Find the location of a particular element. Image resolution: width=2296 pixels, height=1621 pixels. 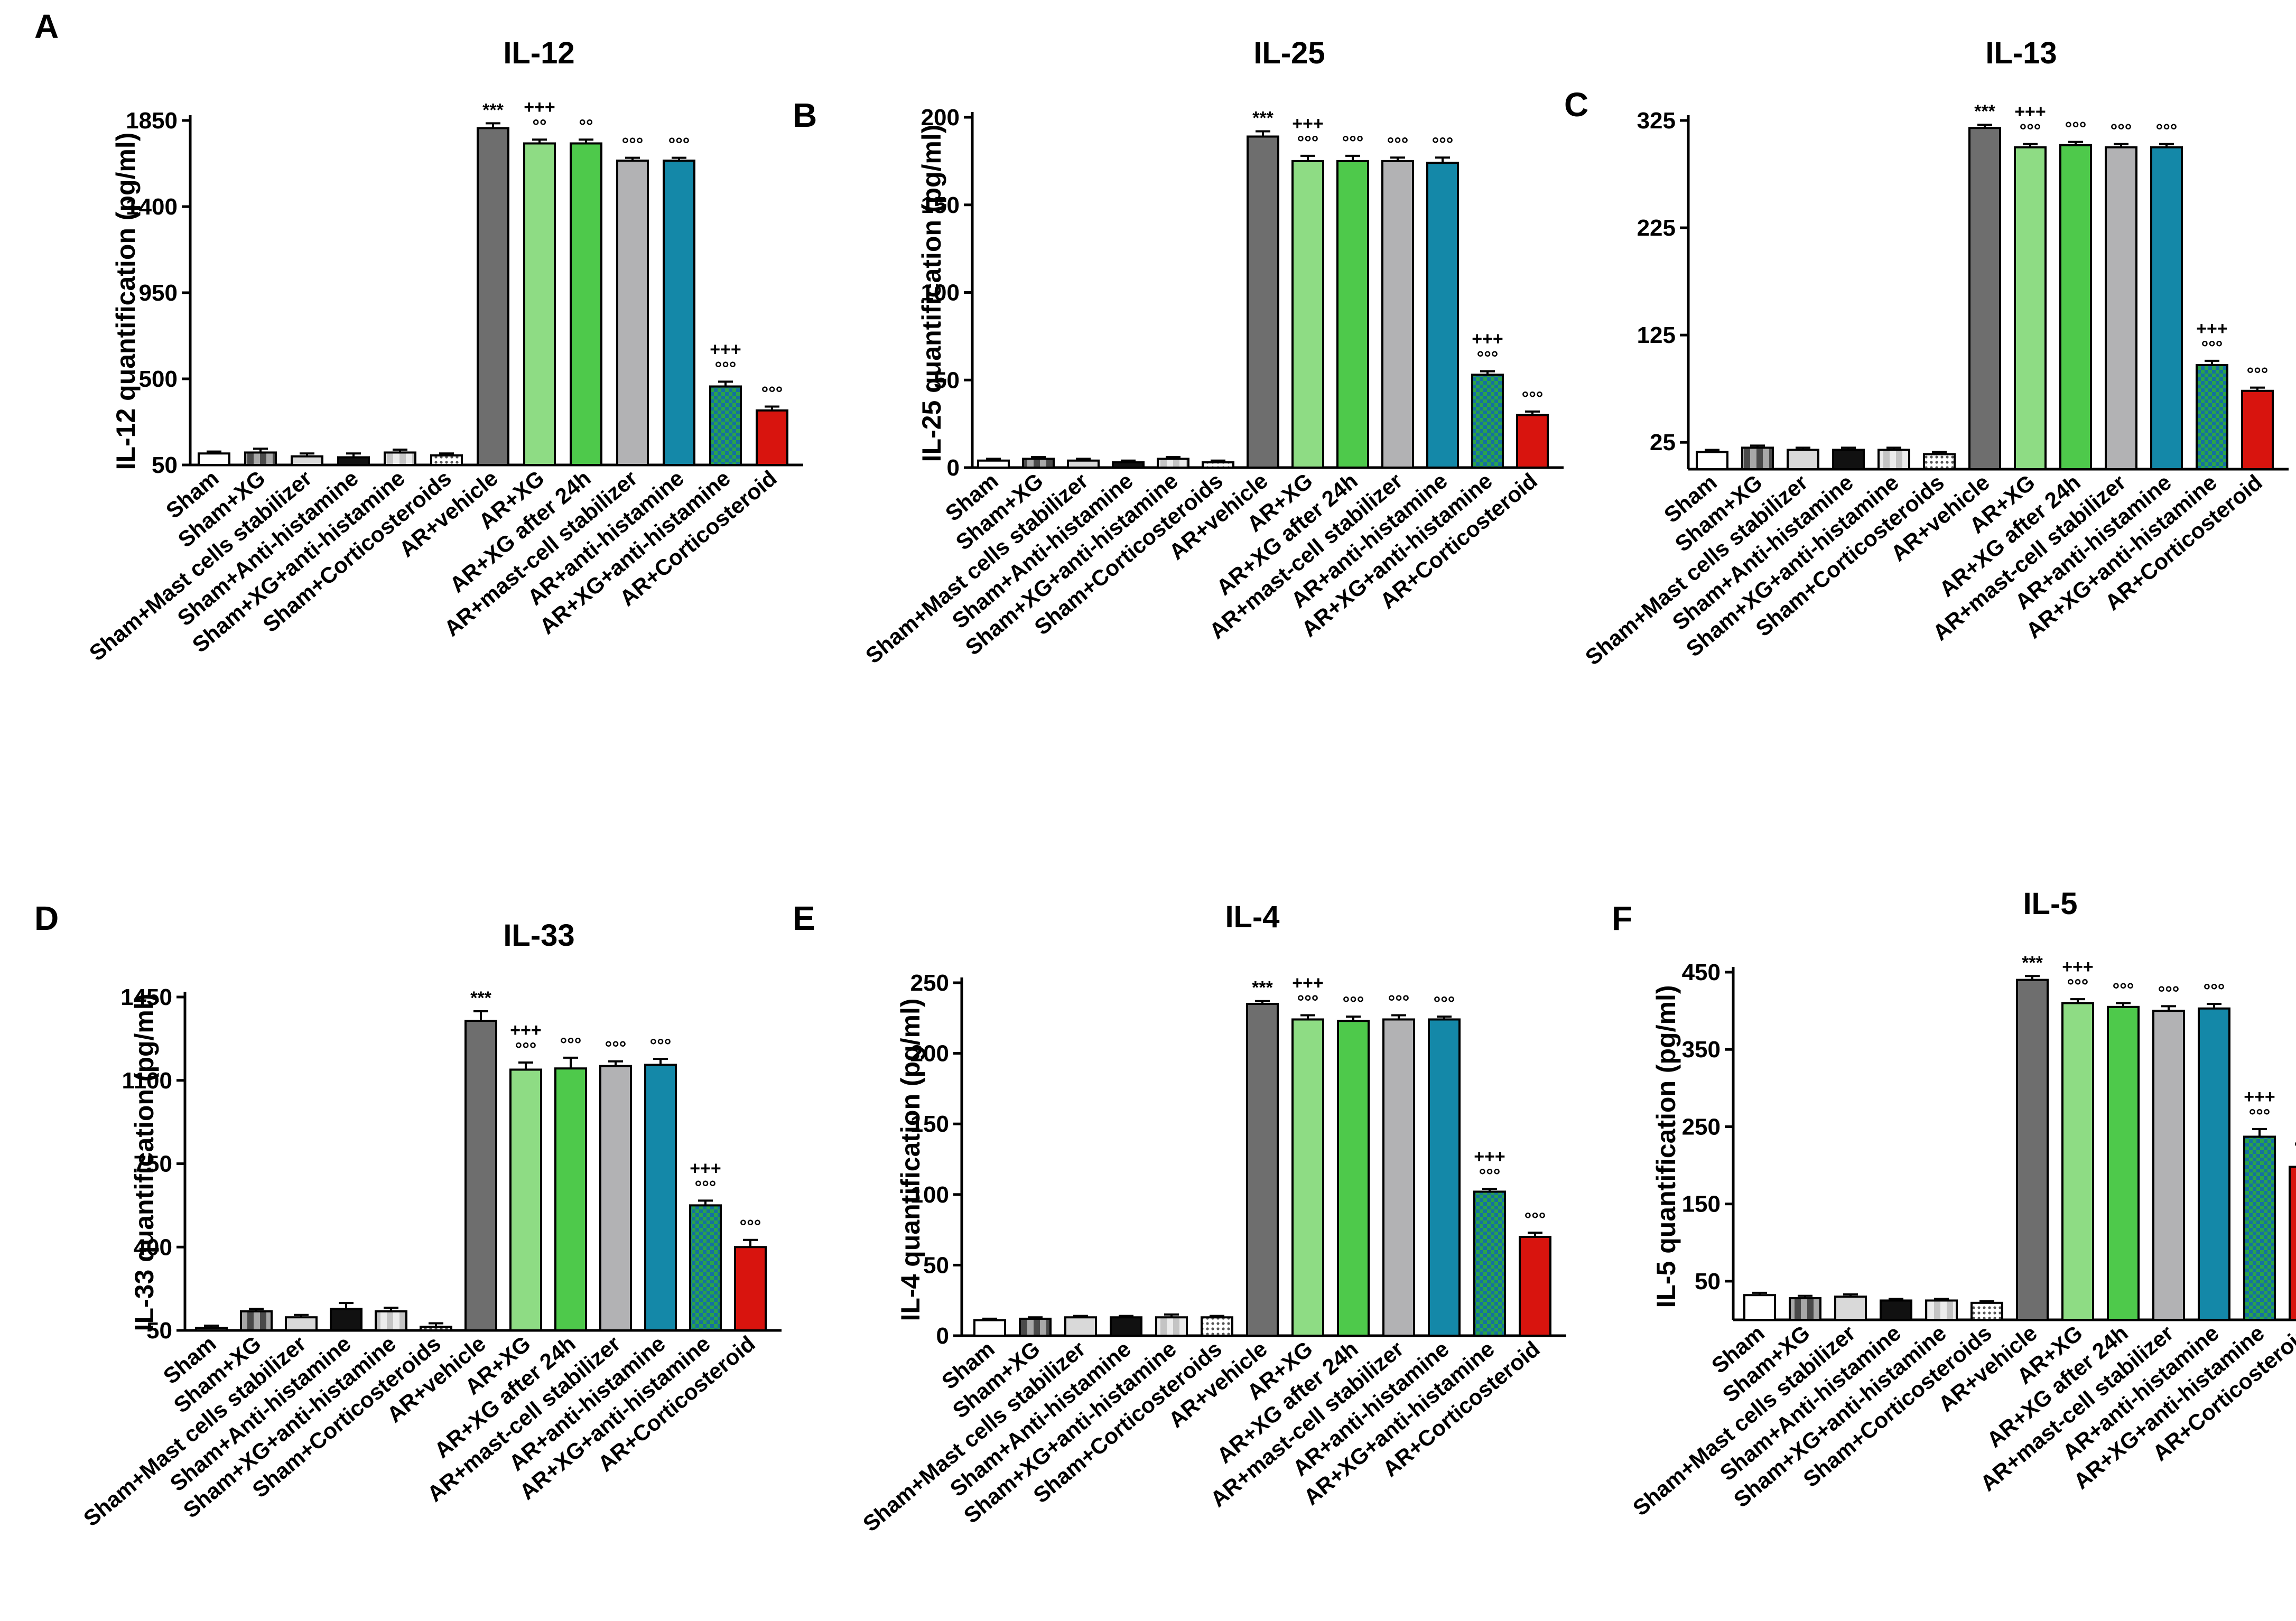

y-tick-label: 950 is located at coordinates (158, 293).